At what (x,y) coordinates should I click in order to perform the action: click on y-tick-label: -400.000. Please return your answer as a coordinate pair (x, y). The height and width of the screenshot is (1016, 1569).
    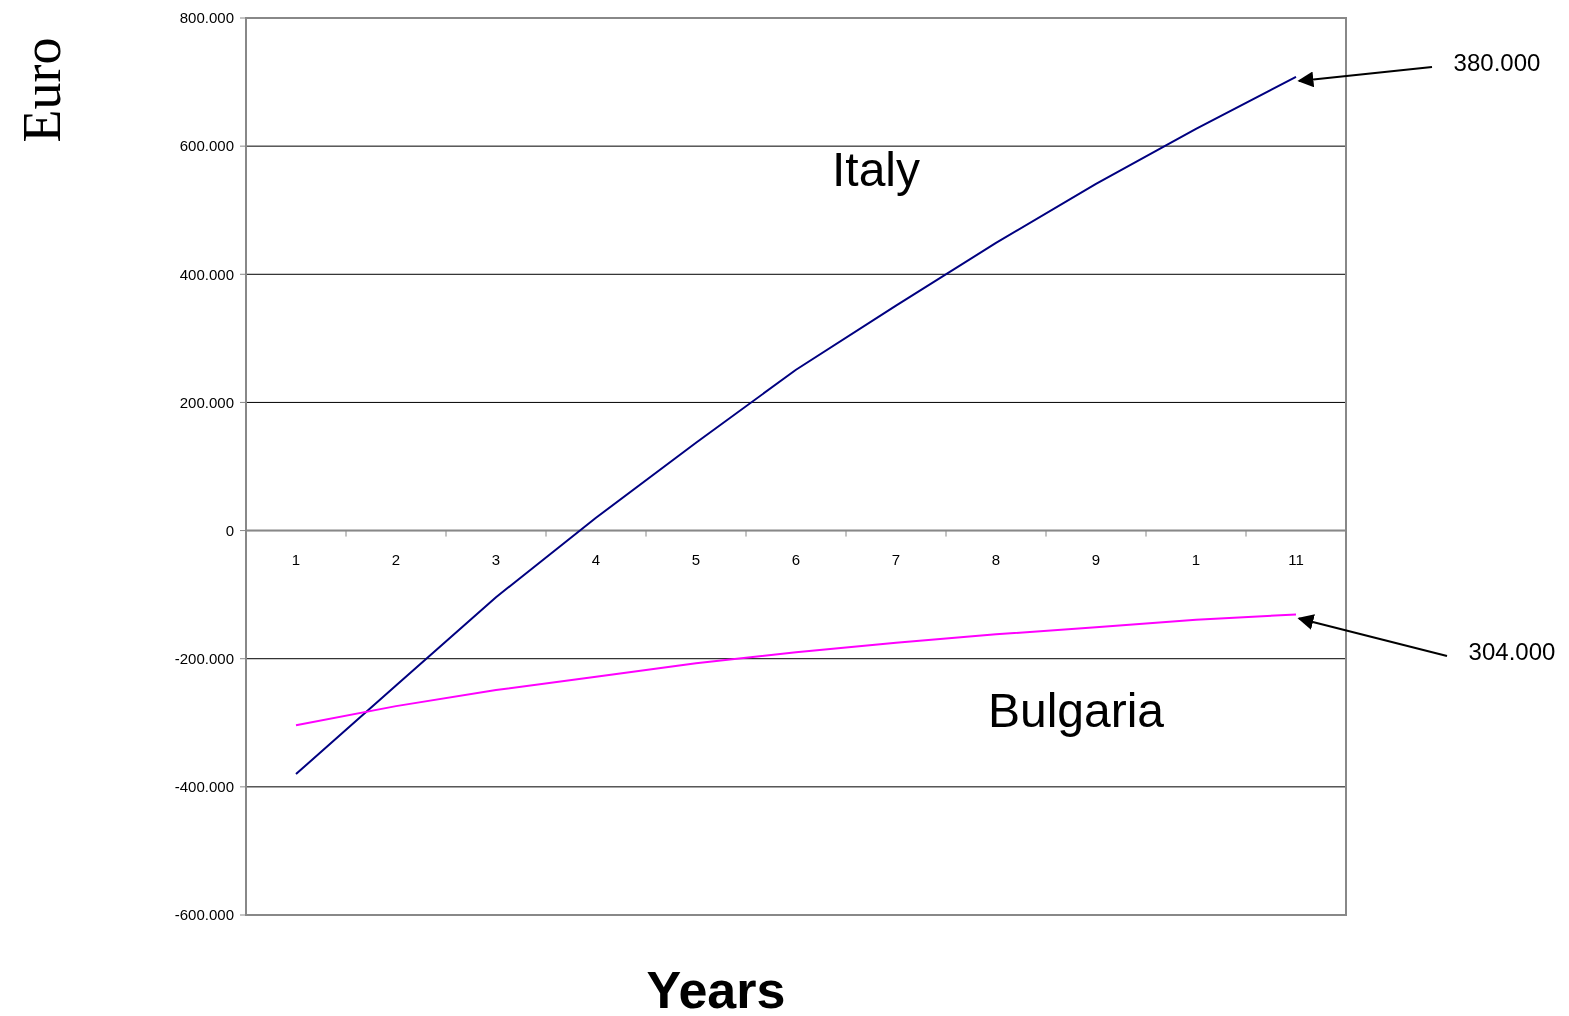
    Looking at the image, I should click on (204, 787).